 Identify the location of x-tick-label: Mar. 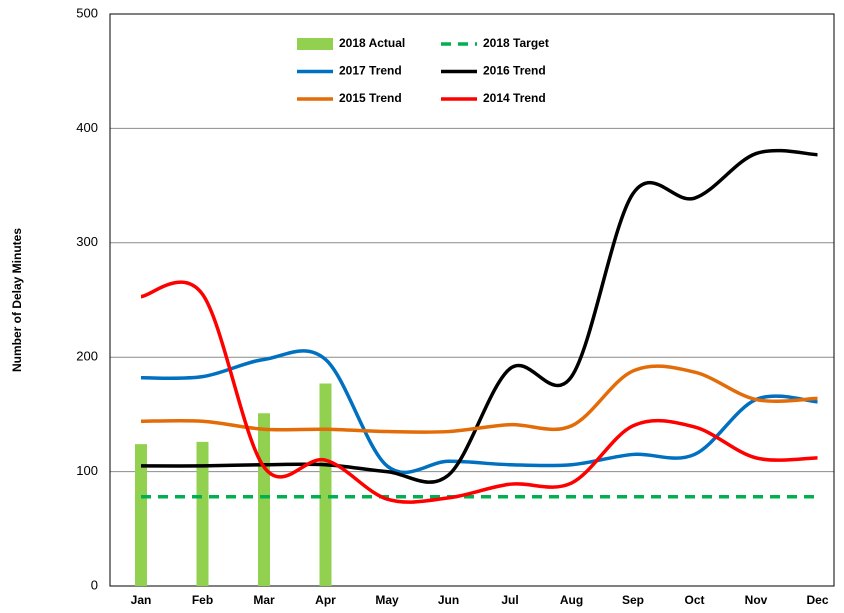
(264, 600).